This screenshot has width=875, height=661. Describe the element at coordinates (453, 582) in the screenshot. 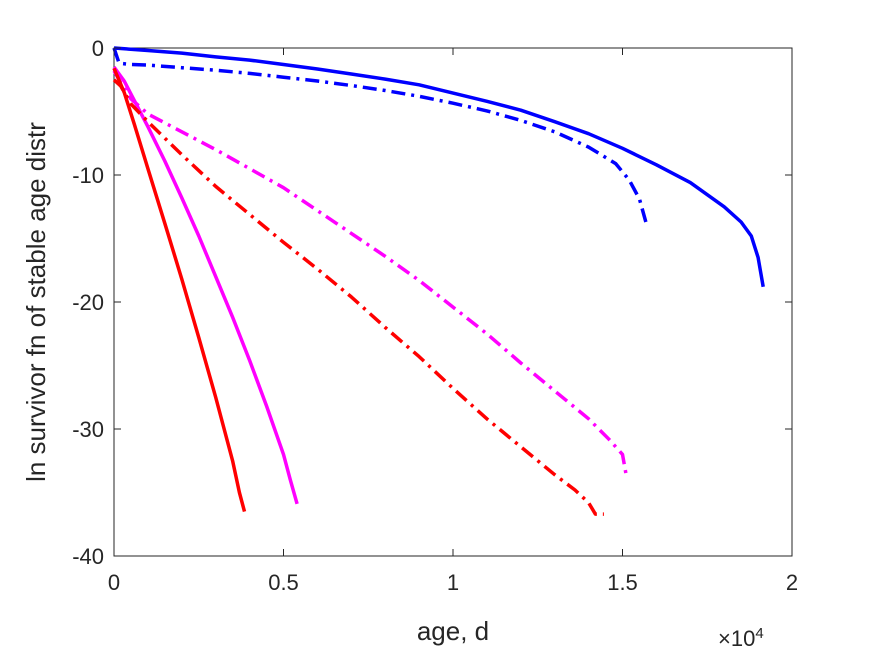

I see `x-tick-label-3: 1` at that location.